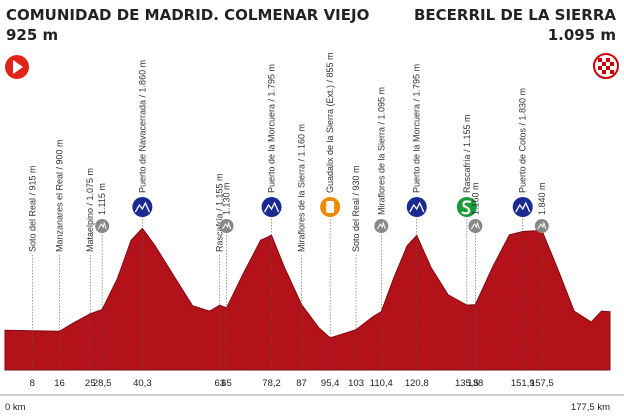 The width and height of the screenshot is (624, 416). Describe the element at coordinates (15, 407) in the screenshot. I see `x-start-label: 0 km` at that location.